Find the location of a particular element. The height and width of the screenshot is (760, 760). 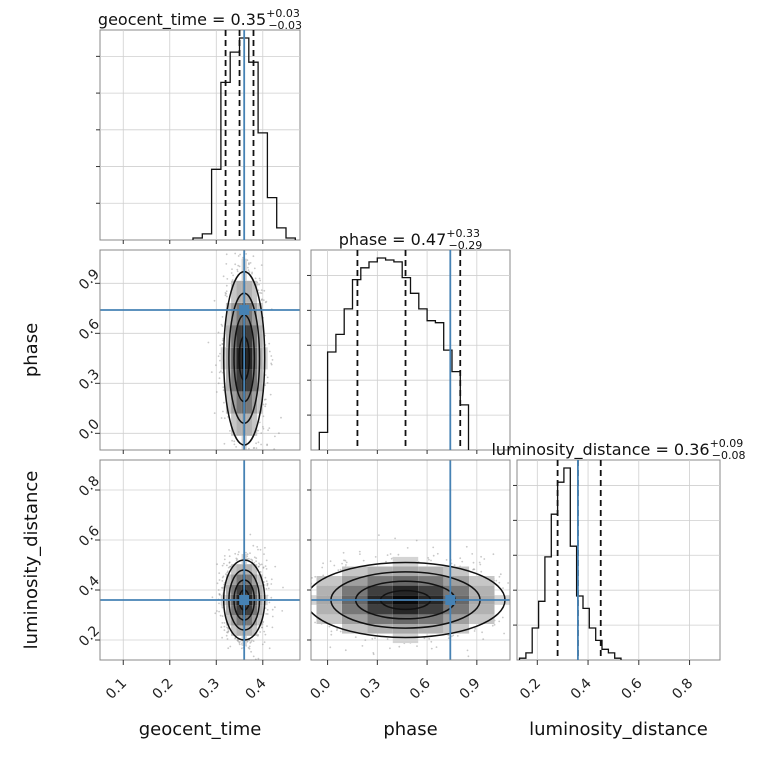

hist-panel-luminosity_distance: luminosity_distance = 0.36+0.09 −0.08 is located at coordinates (618, 549).